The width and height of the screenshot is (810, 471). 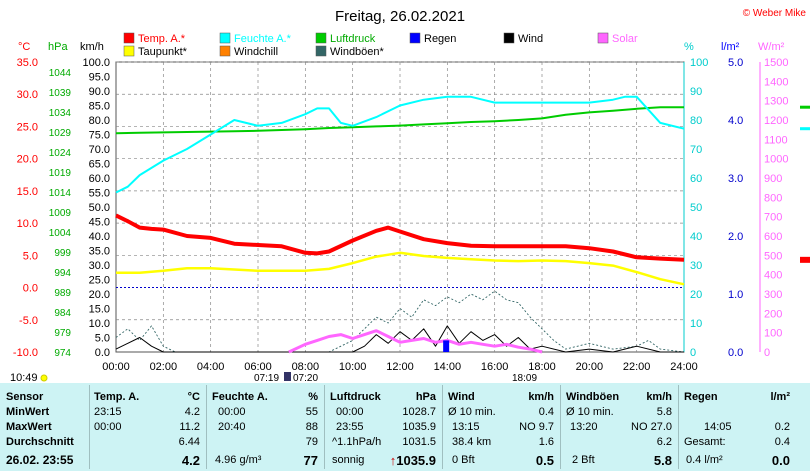 What do you see at coordinates (546, 442) in the screenshot?
I see `wind-avg: 1.6` at bounding box center [546, 442].